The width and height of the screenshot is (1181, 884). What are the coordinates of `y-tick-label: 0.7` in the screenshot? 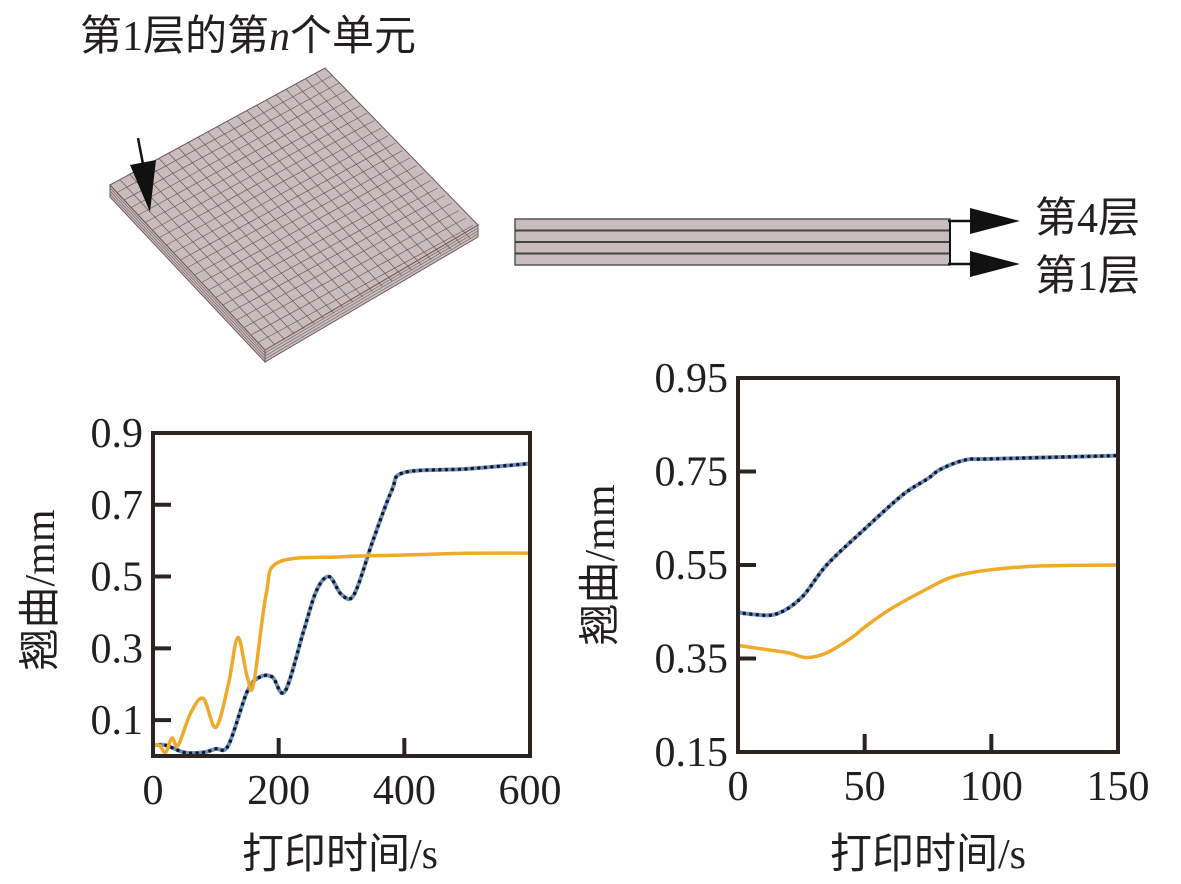 It's located at (117, 506).